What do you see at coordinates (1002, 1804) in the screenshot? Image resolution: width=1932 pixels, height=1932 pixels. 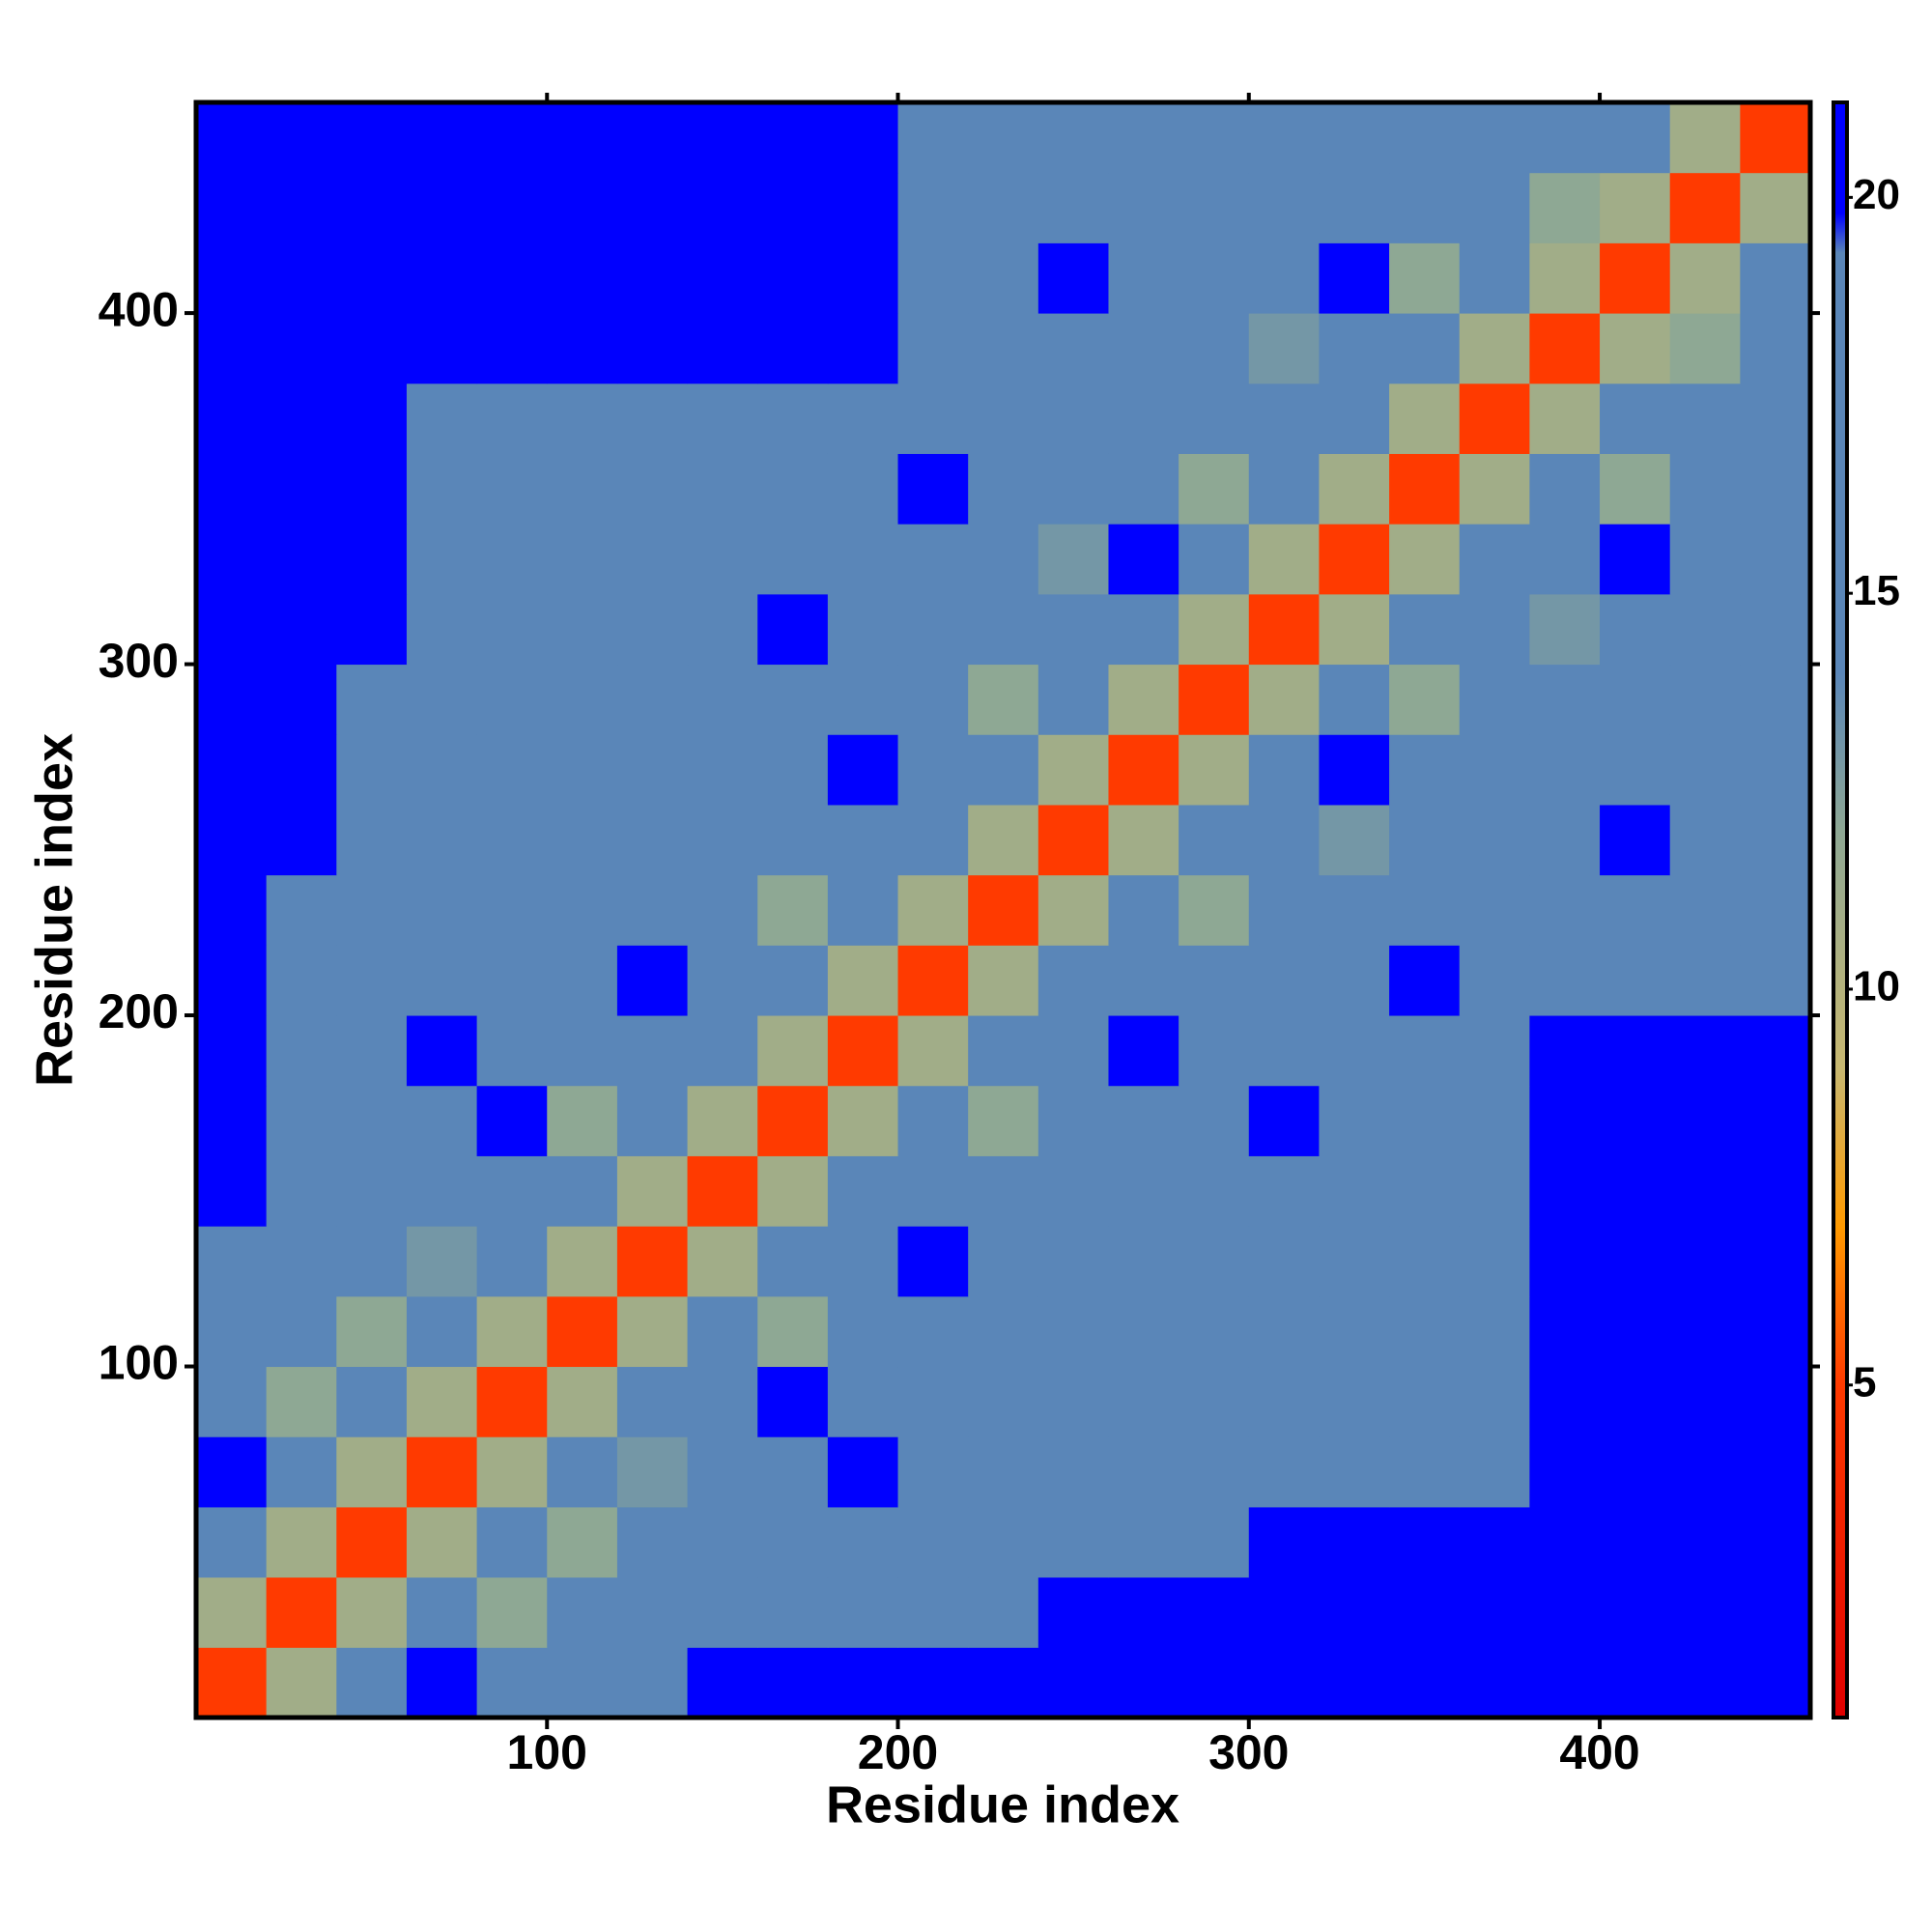 I see `x-axis-title: Residue index` at bounding box center [1002, 1804].